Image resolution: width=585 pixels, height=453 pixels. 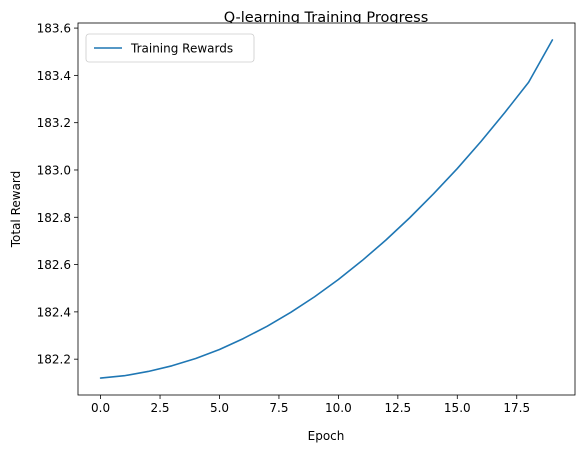 What do you see at coordinates (457, 408) in the screenshot?
I see `x-tick-label: 15.0` at bounding box center [457, 408].